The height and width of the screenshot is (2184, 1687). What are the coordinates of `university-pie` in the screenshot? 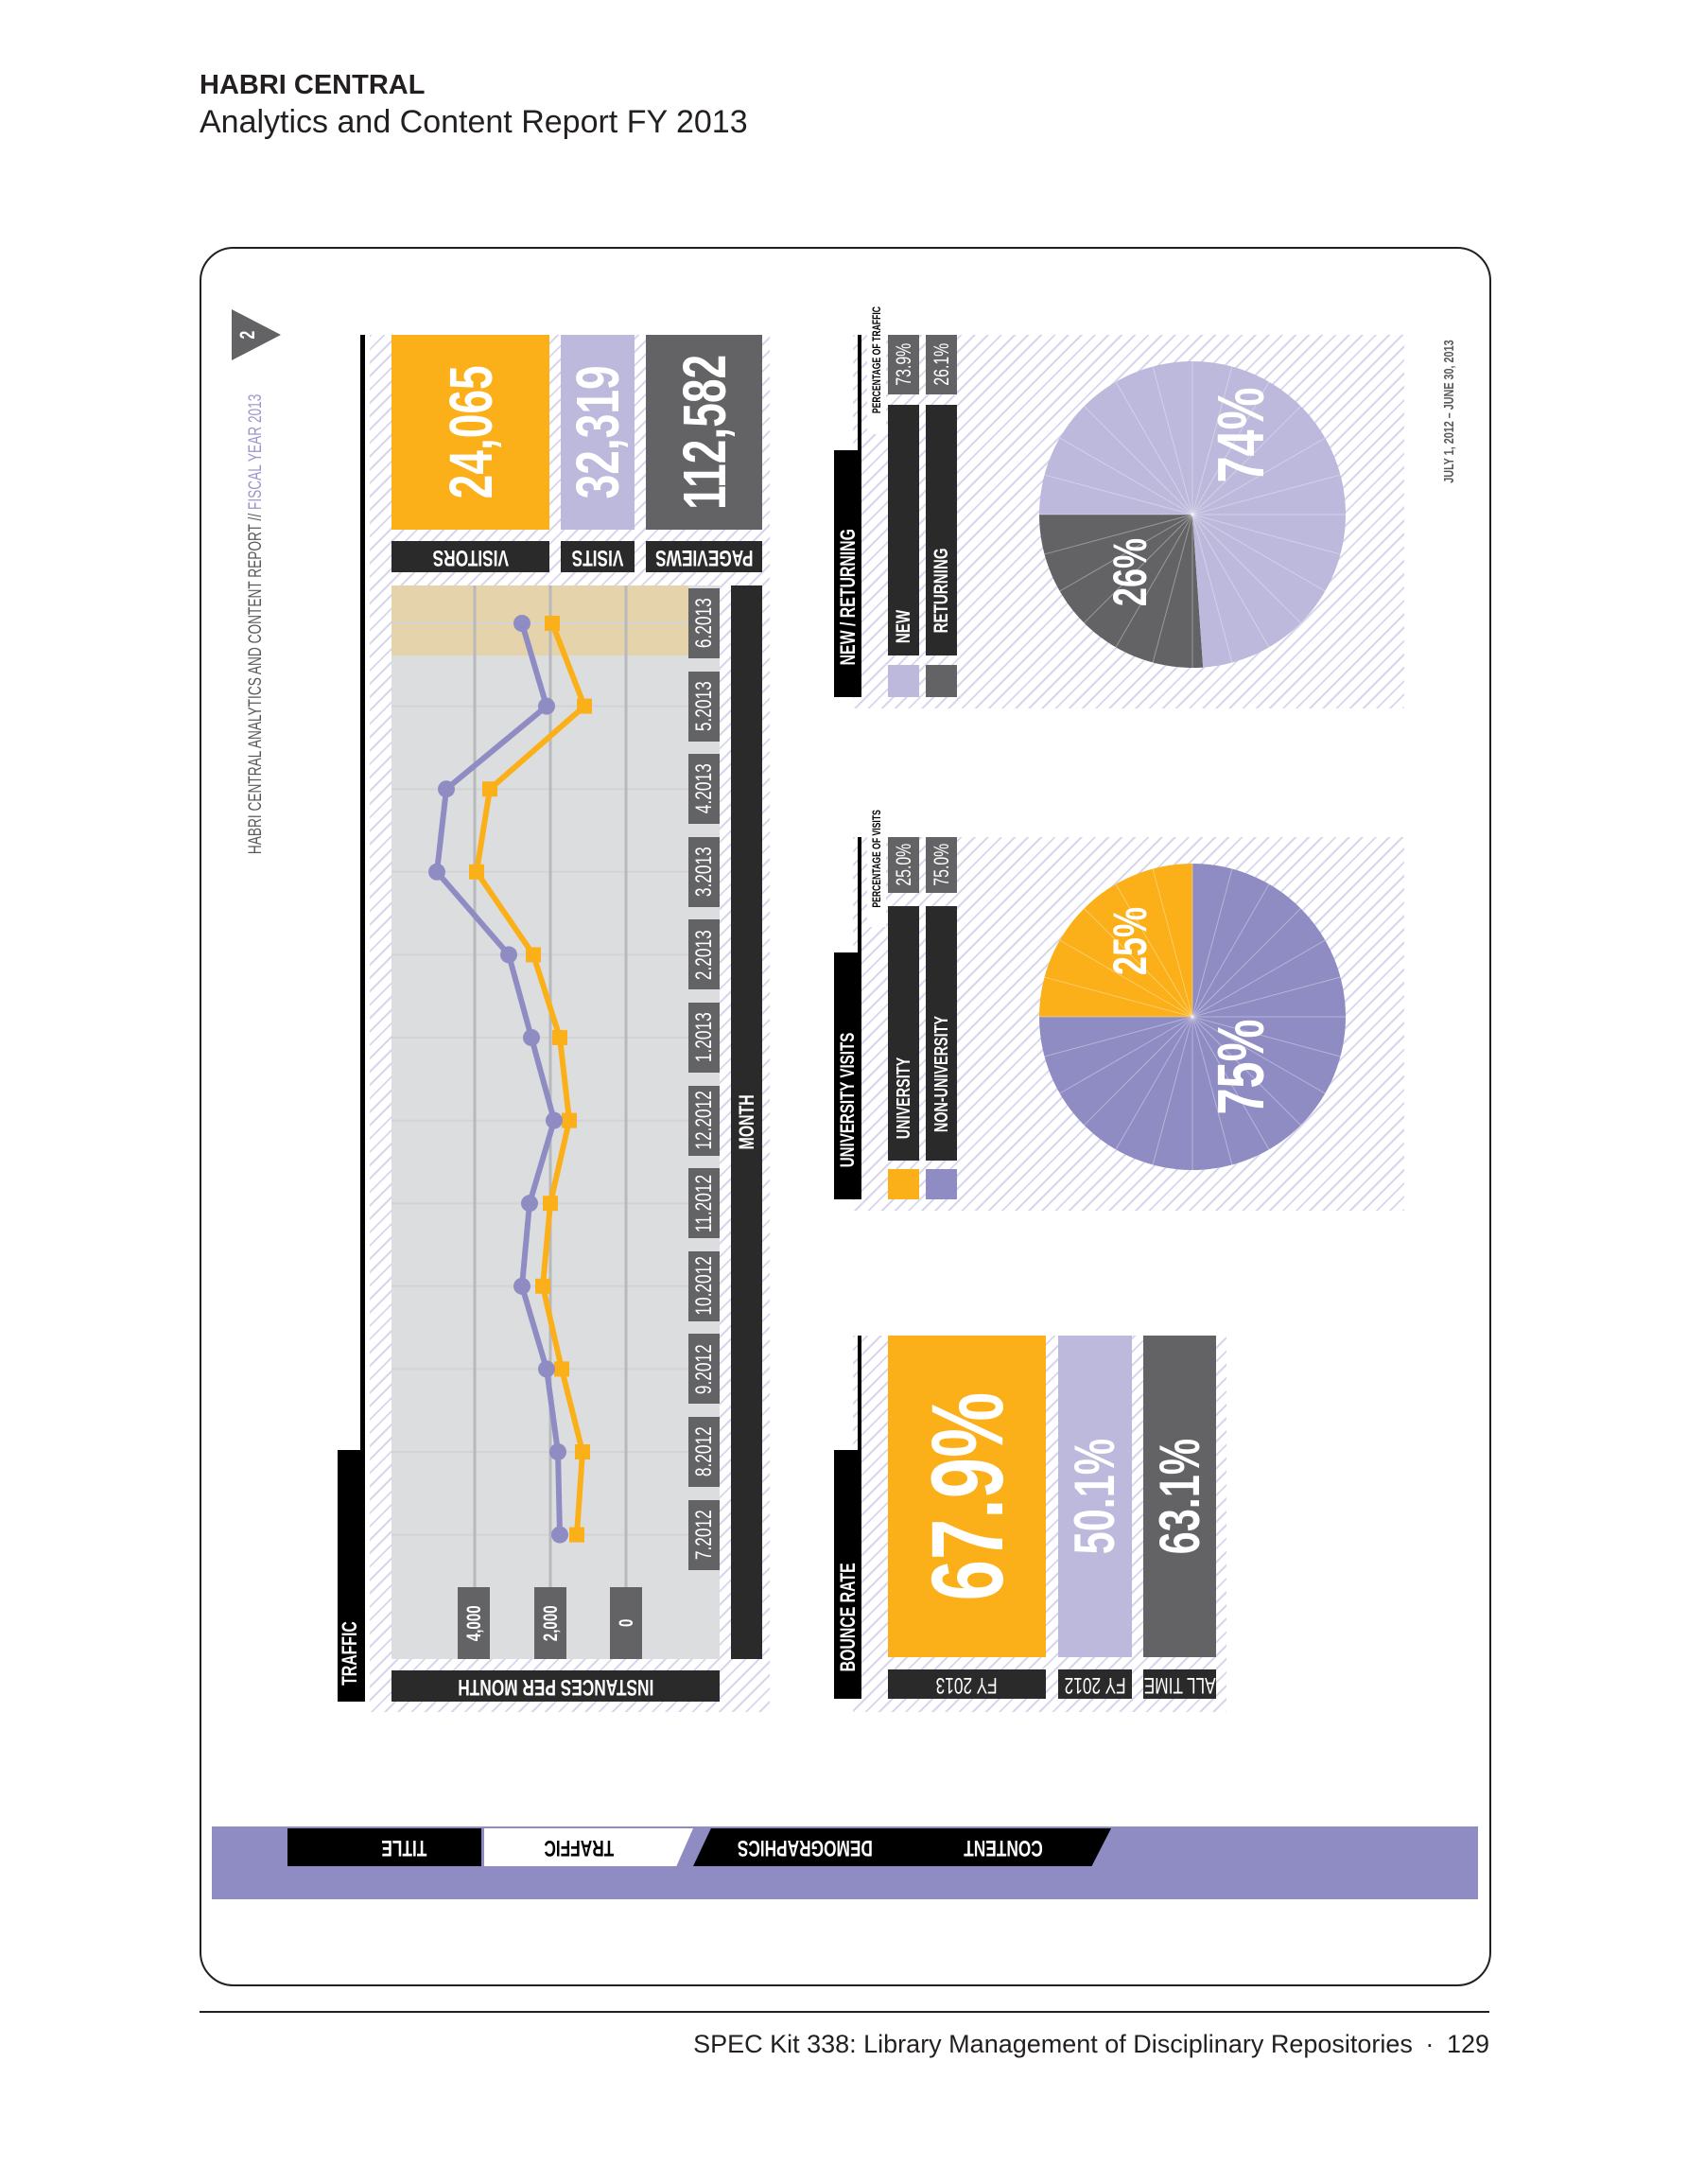 It's located at (1192, 1017).